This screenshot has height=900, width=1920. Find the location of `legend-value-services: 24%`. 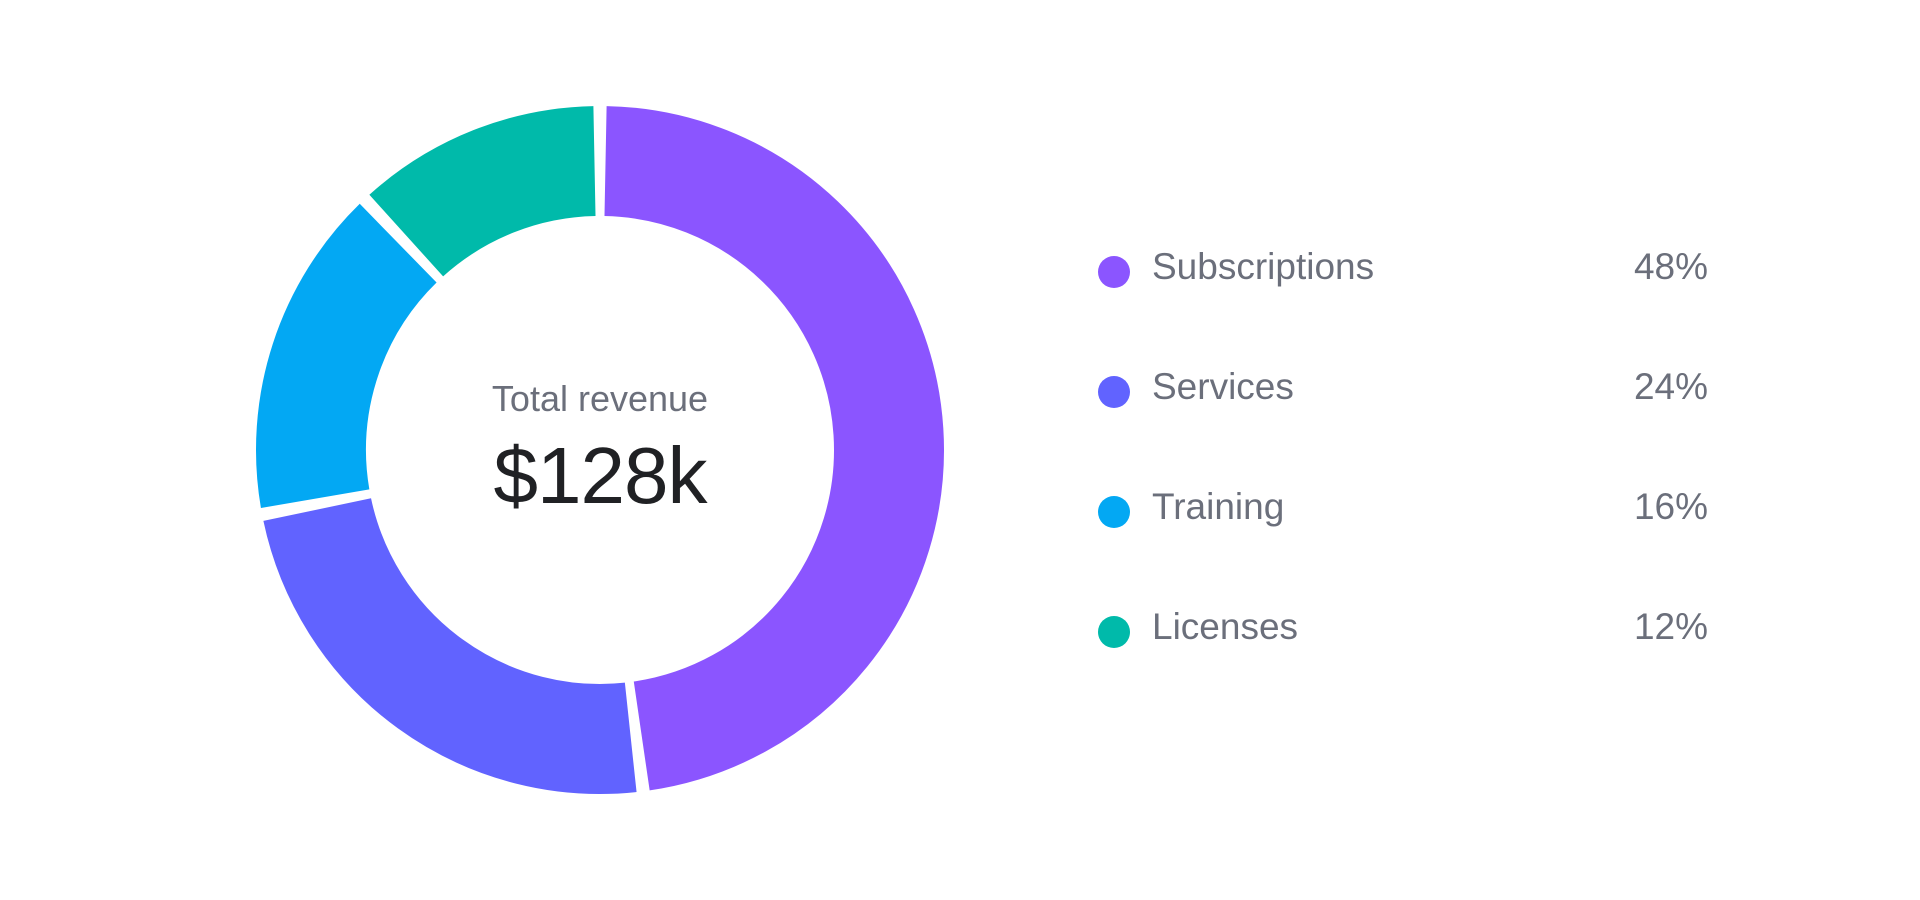

legend-value-services: 24% is located at coordinates (1670, 386).